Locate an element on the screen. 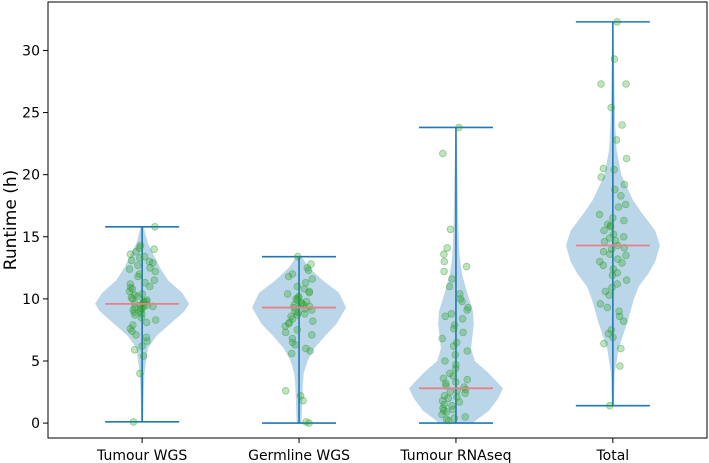 The width and height of the screenshot is (709, 463). x-axis: Tumour WGS Germline WGS Tumour RNAseq Total is located at coordinates (362, 450).